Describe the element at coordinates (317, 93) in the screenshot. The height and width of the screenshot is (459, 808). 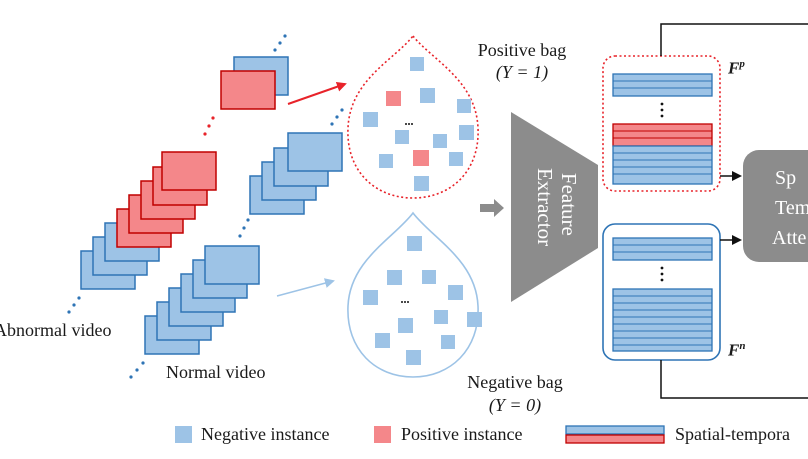
I see `positive-bag-arrow` at that location.